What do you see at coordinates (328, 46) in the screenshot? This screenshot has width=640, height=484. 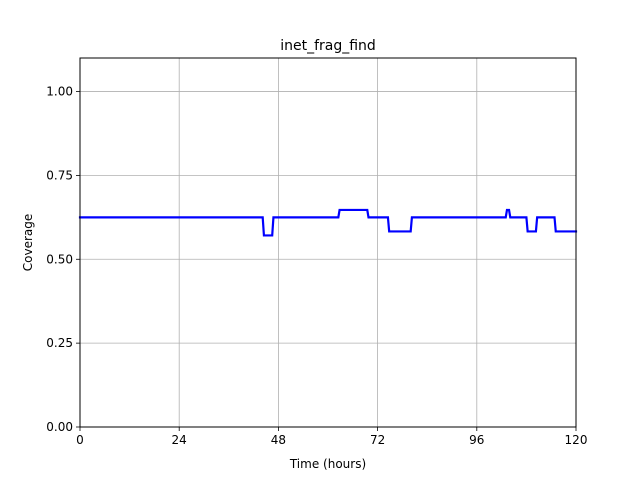 I see `chart-title: inet_frag_find` at bounding box center [328, 46].